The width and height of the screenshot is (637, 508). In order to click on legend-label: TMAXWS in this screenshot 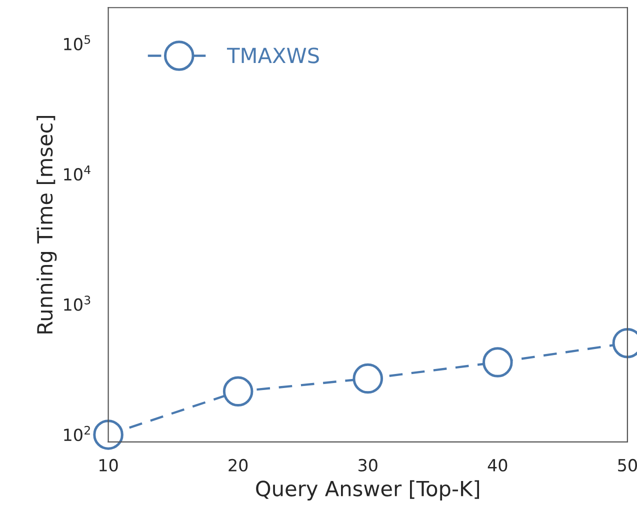, I will do `click(272, 56)`.